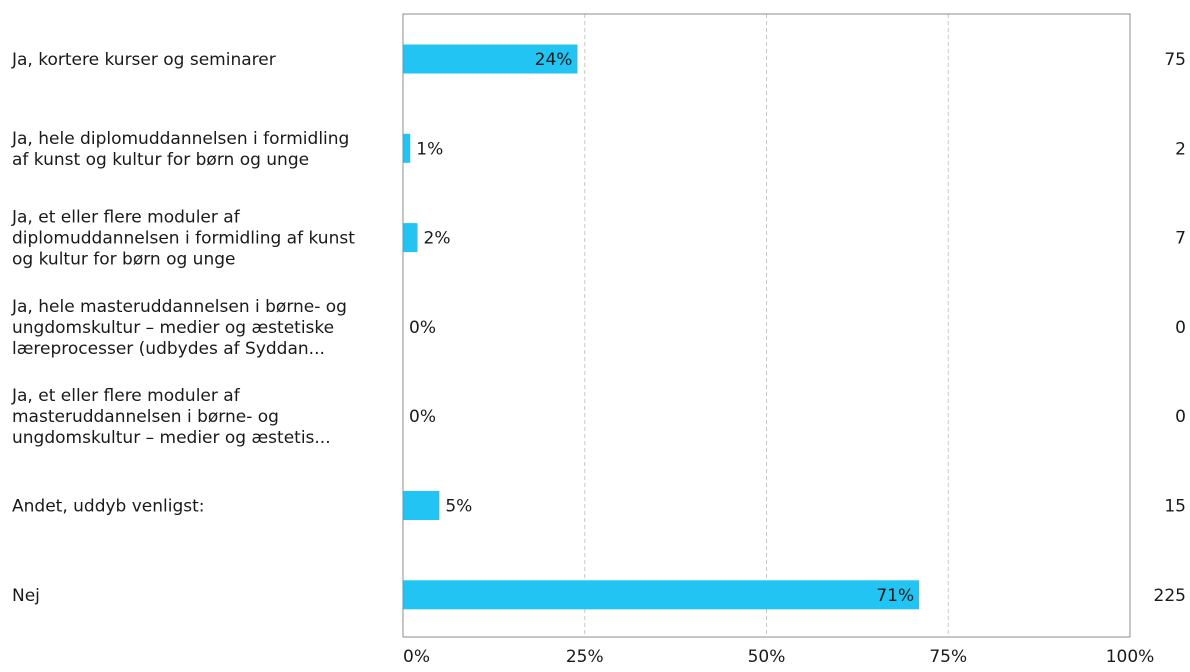 The width and height of the screenshot is (1190, 672). What do you see at coordinates (1175, 60) in the screenshot?
I see `response-count: 75` at bounding box center [1175, 60].